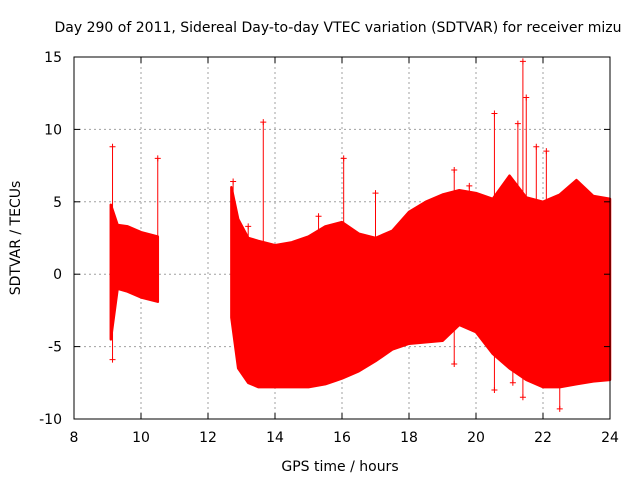 This screenshot has height=480, width=640. I want to click on x-tick-label: 16, so click(342, 438).